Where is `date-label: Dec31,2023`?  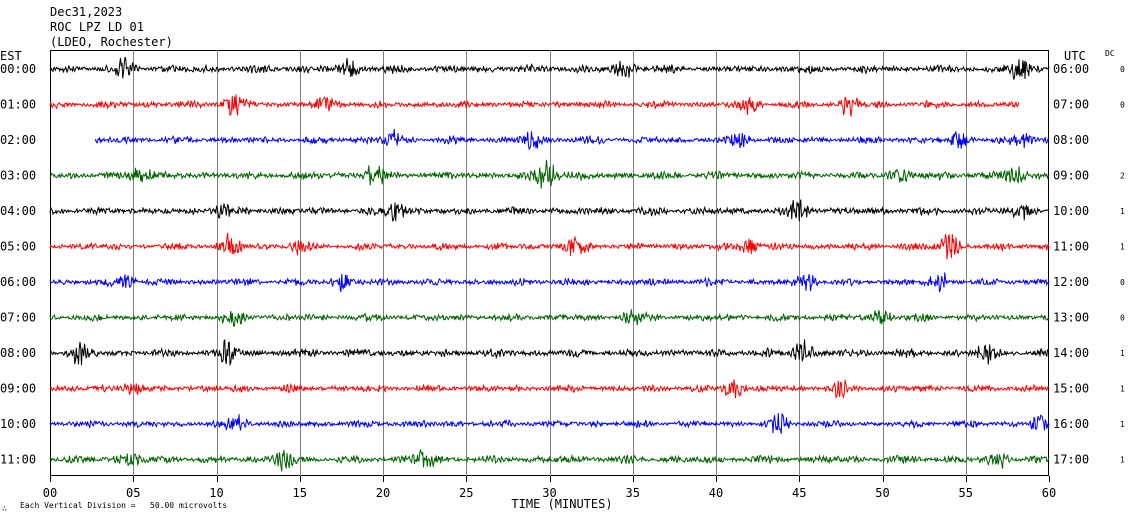 date-label: Dec31,2023 is located at coordinates (86, 12).